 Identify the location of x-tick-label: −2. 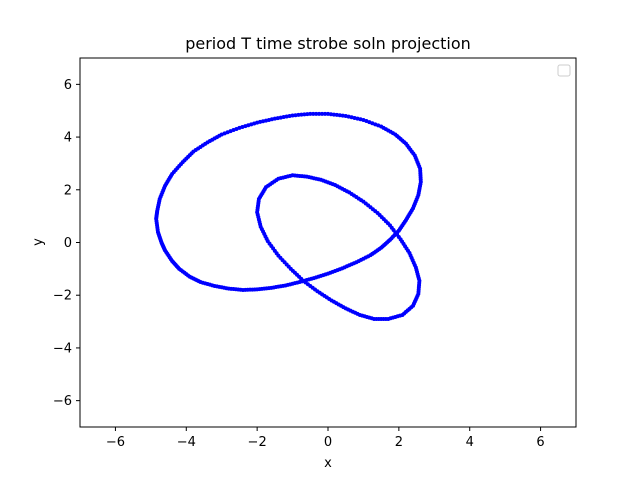
(257, 442).